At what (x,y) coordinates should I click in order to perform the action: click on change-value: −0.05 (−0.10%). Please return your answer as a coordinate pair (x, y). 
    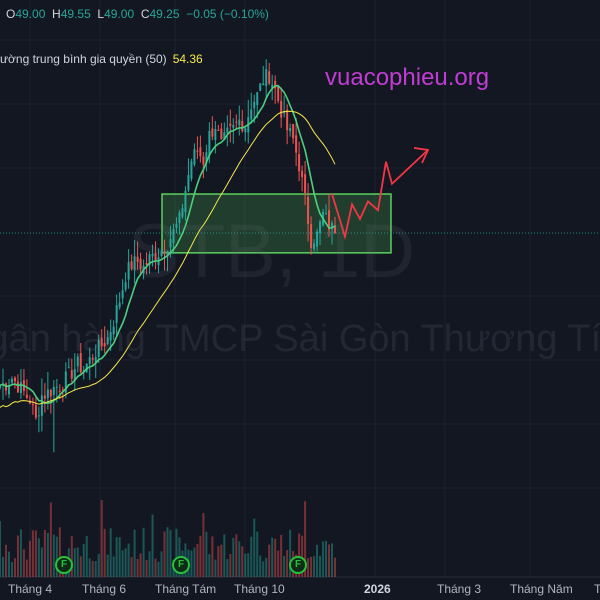
    Looking at the image, I should click on (227, 14).